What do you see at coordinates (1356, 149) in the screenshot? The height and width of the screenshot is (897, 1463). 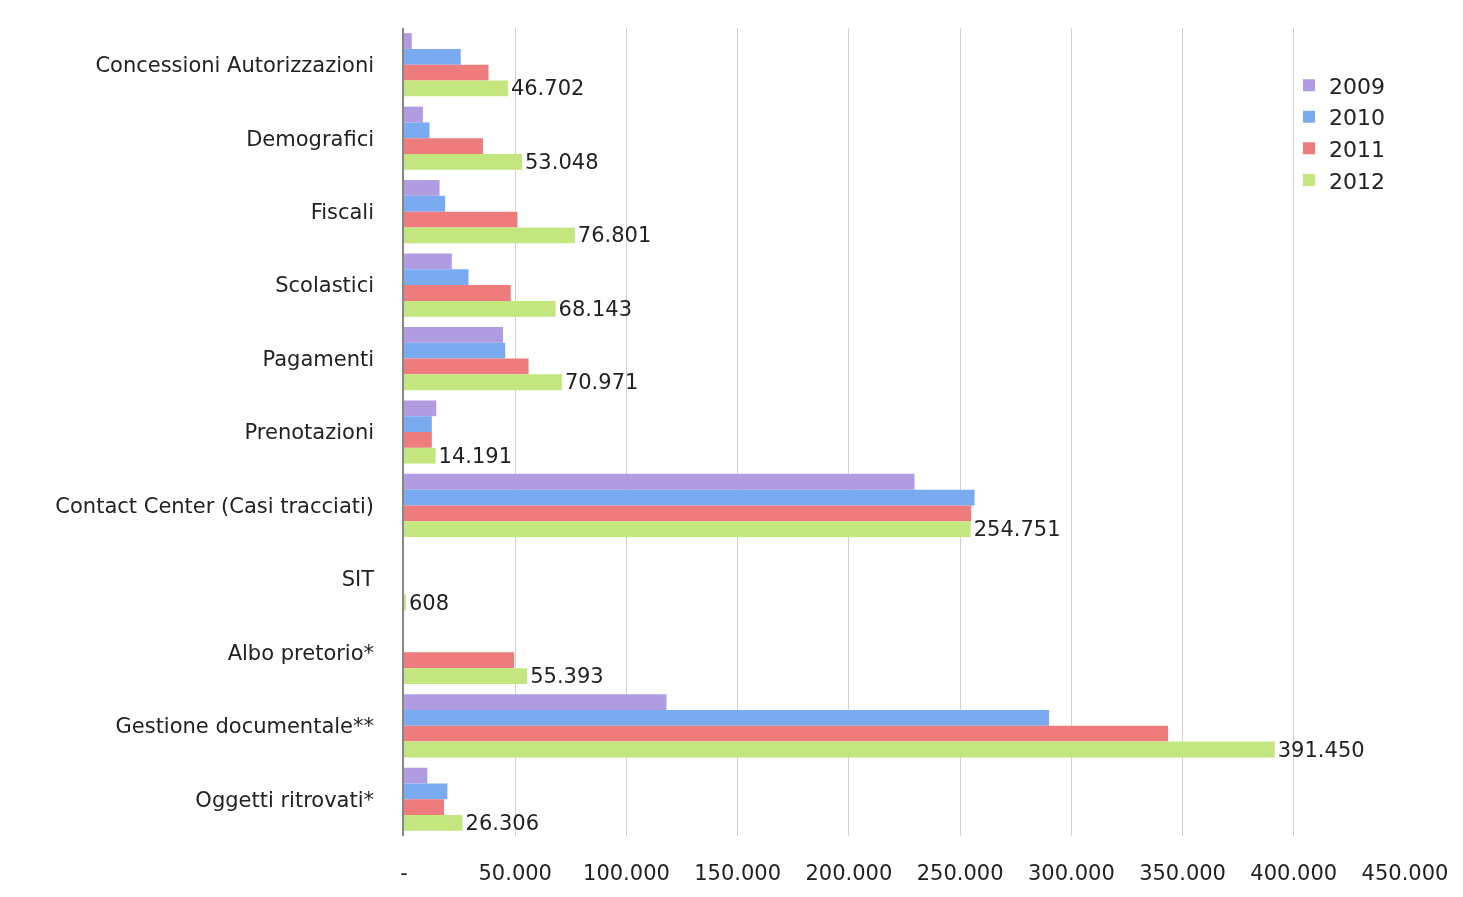 I see `legend-label: 2011` at bounding box center [1356, 149].